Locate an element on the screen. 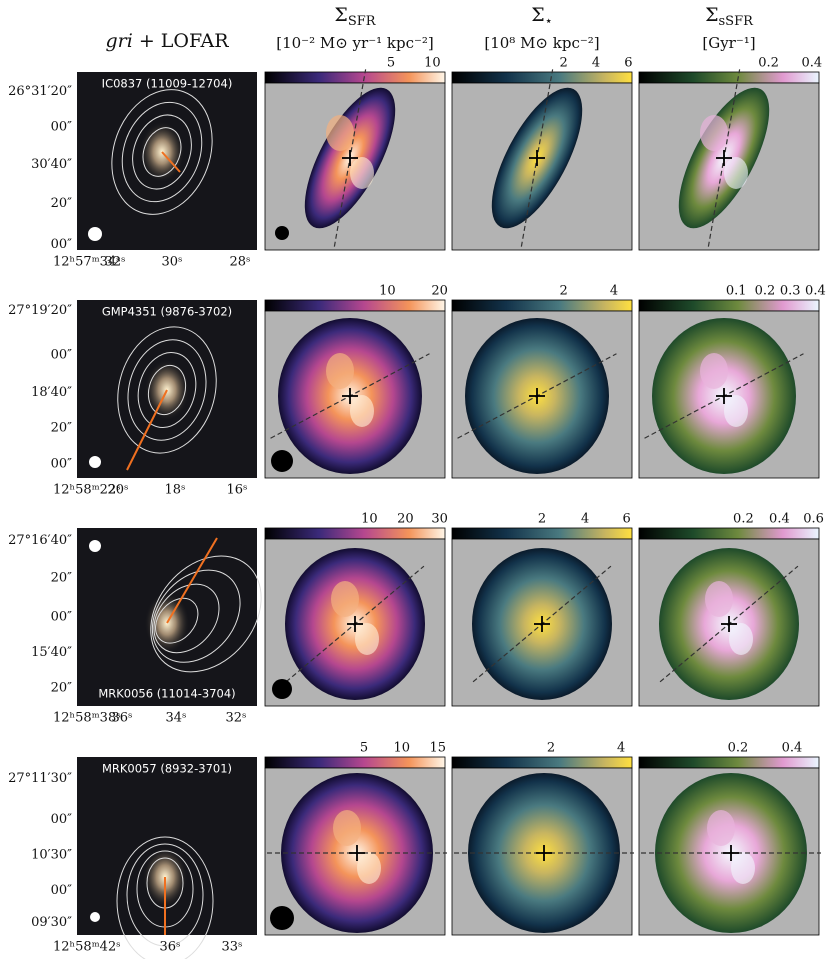 The width and height of the screenshot is (830, 959). column-units: [10⁸ M⊙ kpc⁻²] is located at coordinates (541, 43).